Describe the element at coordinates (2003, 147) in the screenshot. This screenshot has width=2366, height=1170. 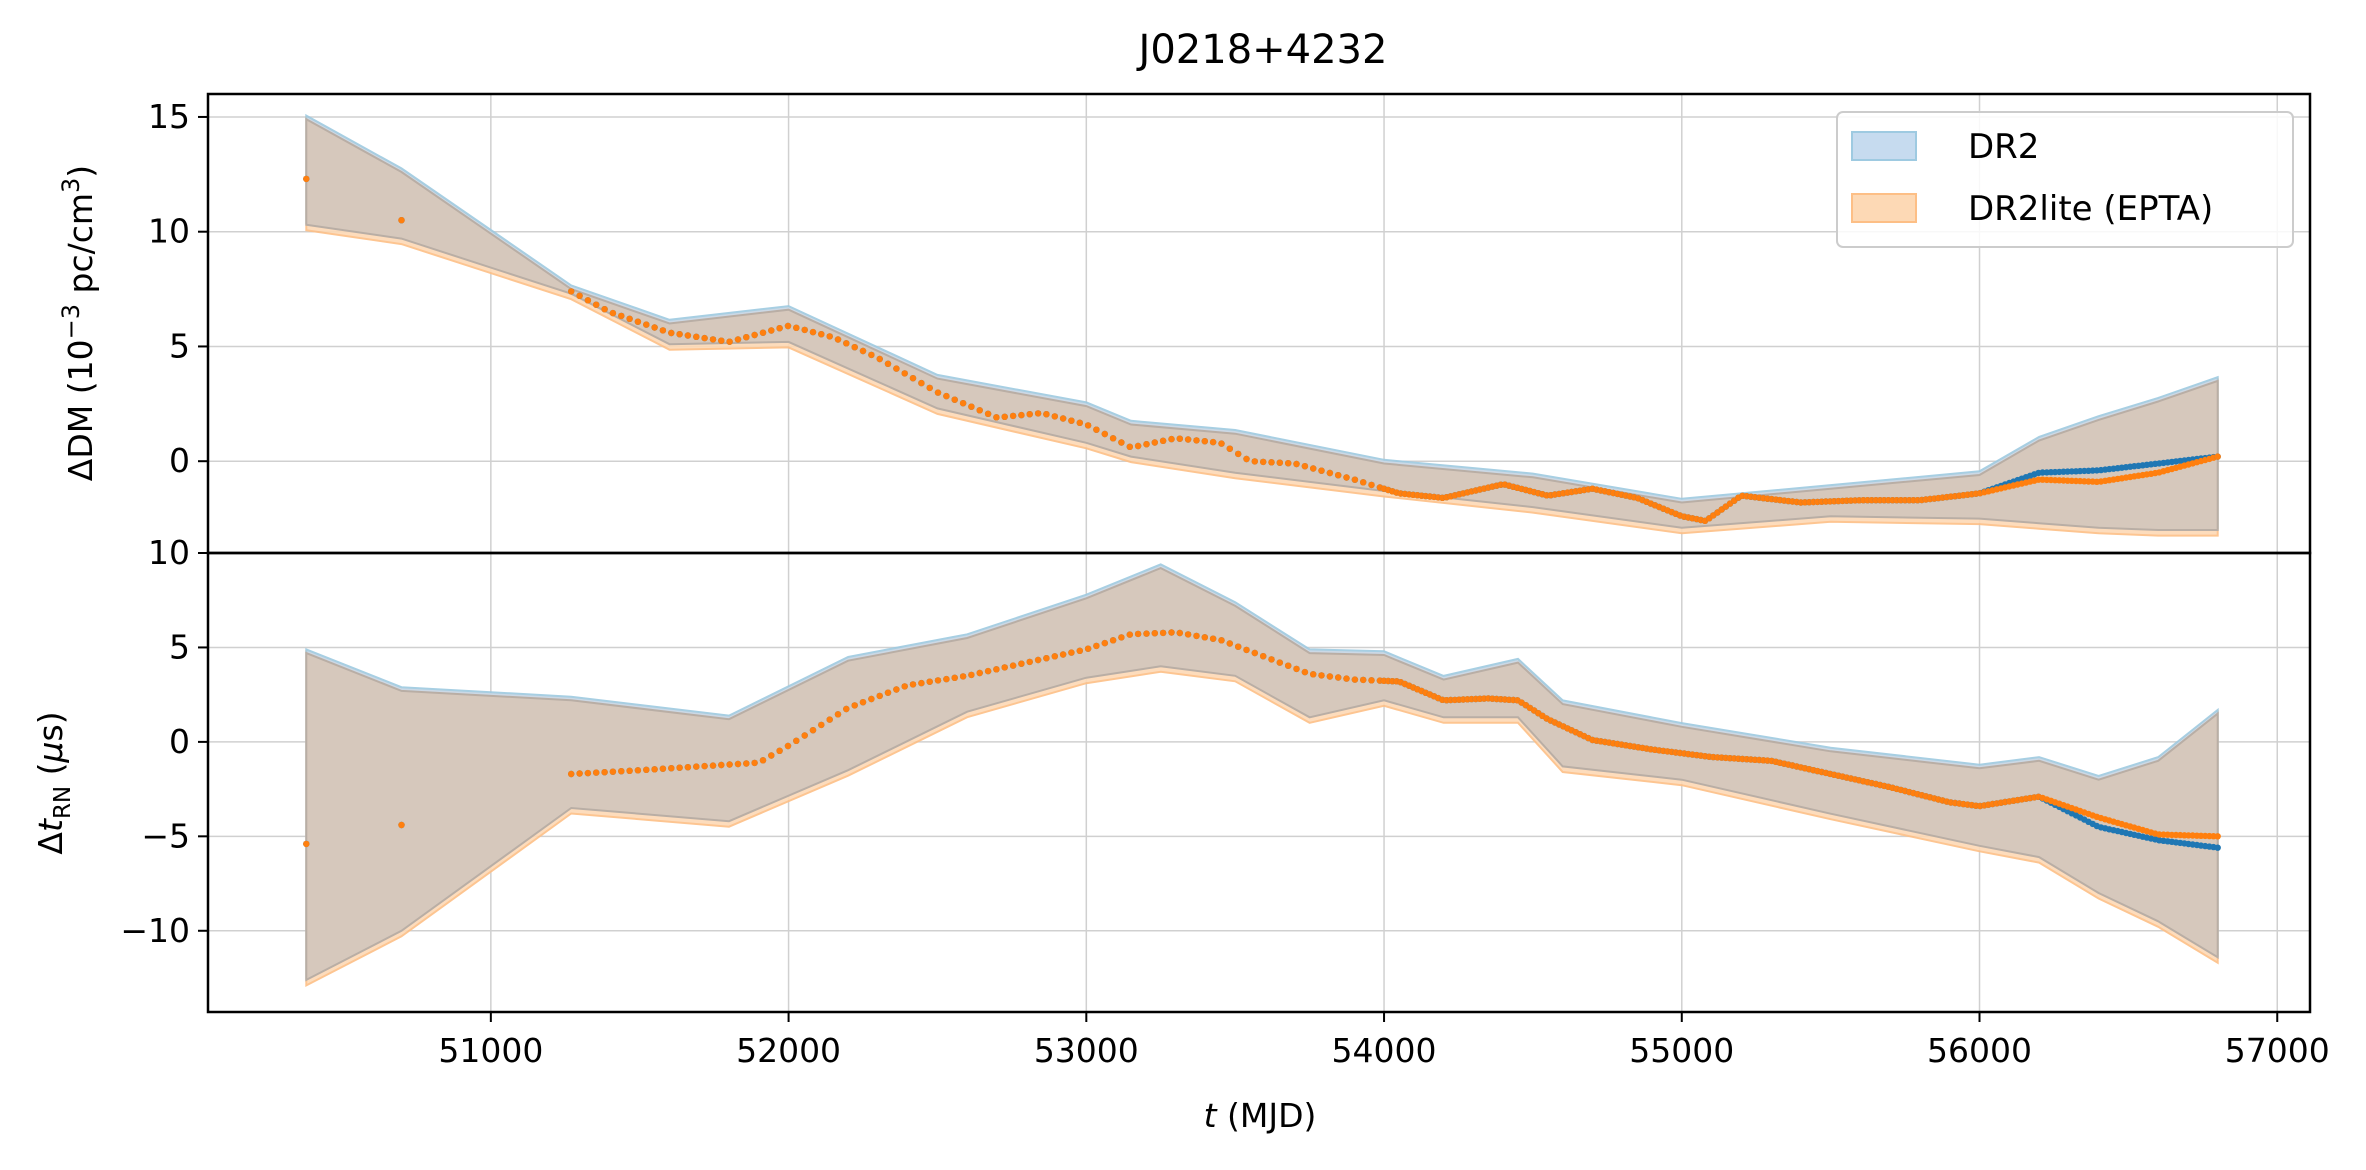
I see `legend-label-dr2: DR2` at that location.